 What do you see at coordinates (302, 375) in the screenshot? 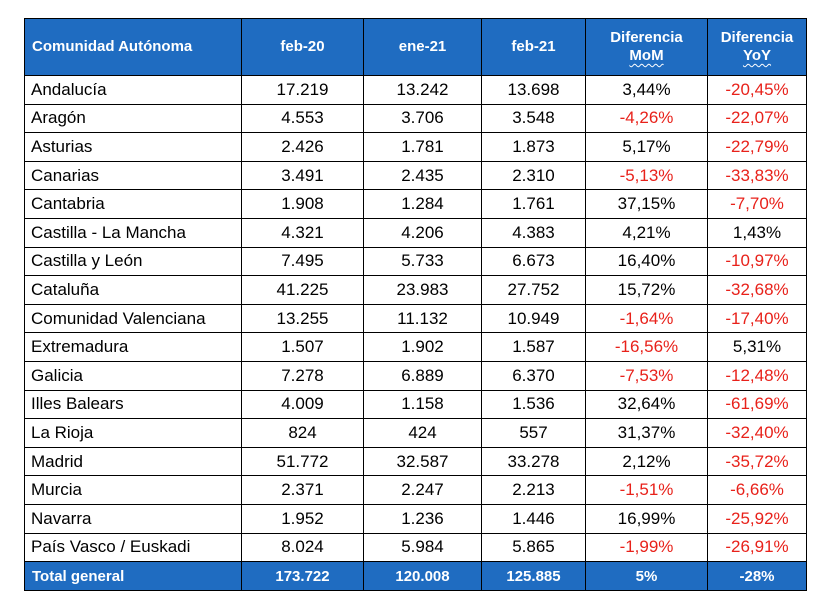
I see `cell-feb20: 7.278` at bounding box center [302, 375].